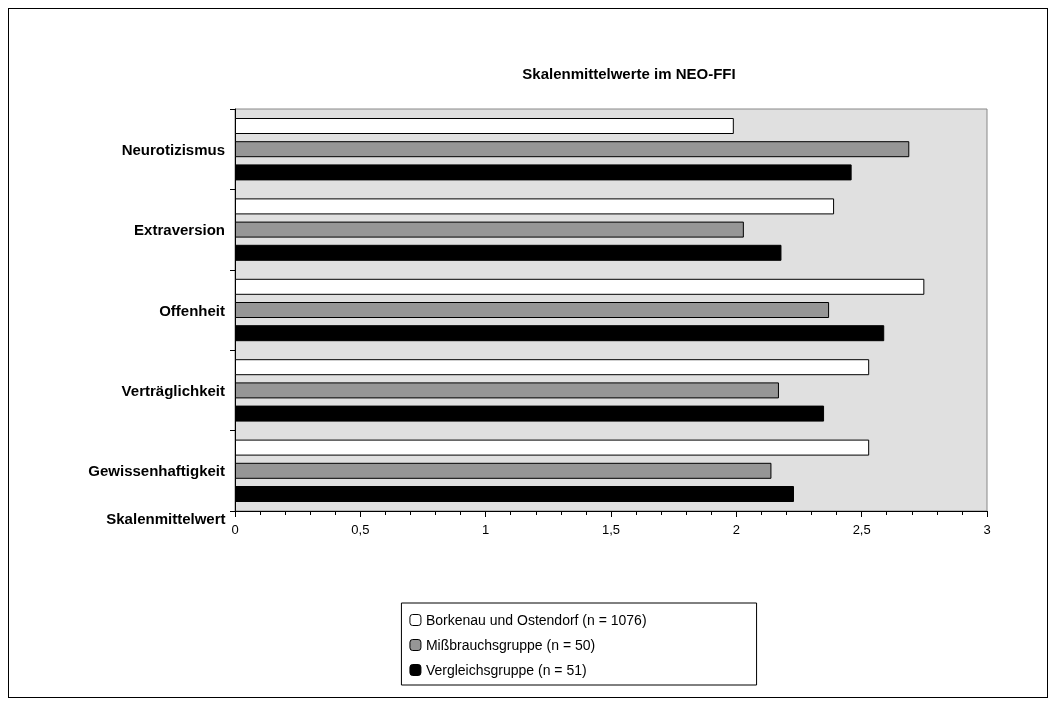  Describe the element at coordinates (156, 471) in the screenshot. I see `y-tick-label: Gewissenhaftigkeit` at that location.